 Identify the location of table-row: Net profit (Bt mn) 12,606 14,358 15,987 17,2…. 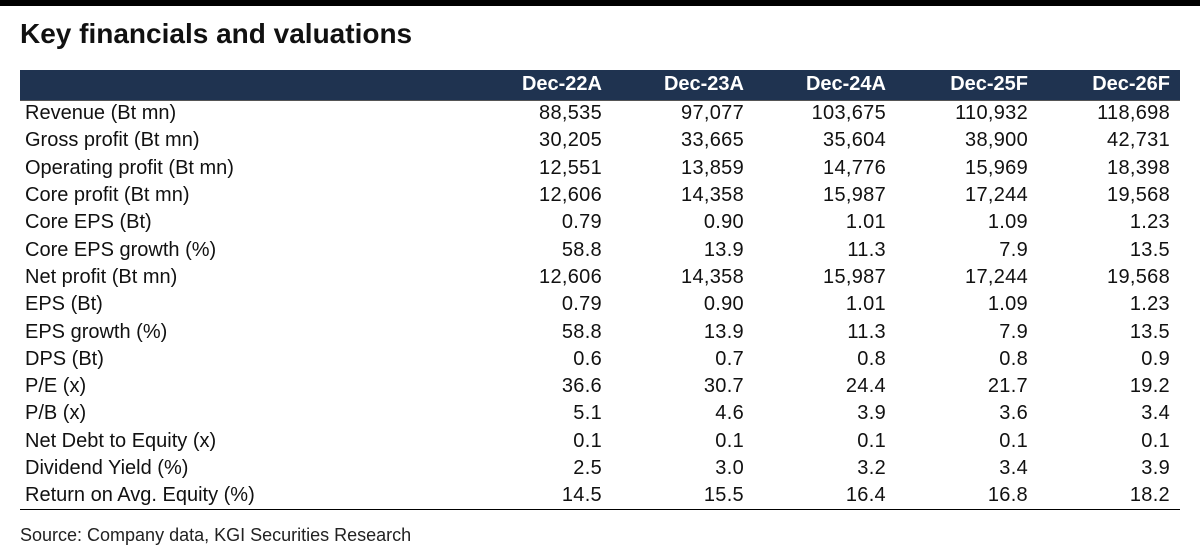
(600, 277).